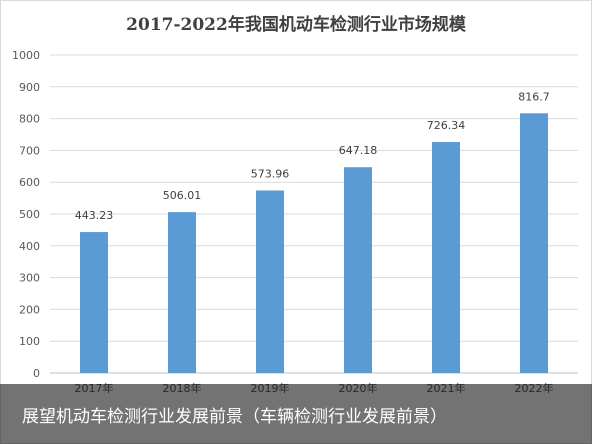 This screenshot has height=444, width=592. What do you see at coordinates (29, 341) in the screenshot?
I see `y-tick-label: 100` at bounding box center [29, 341].